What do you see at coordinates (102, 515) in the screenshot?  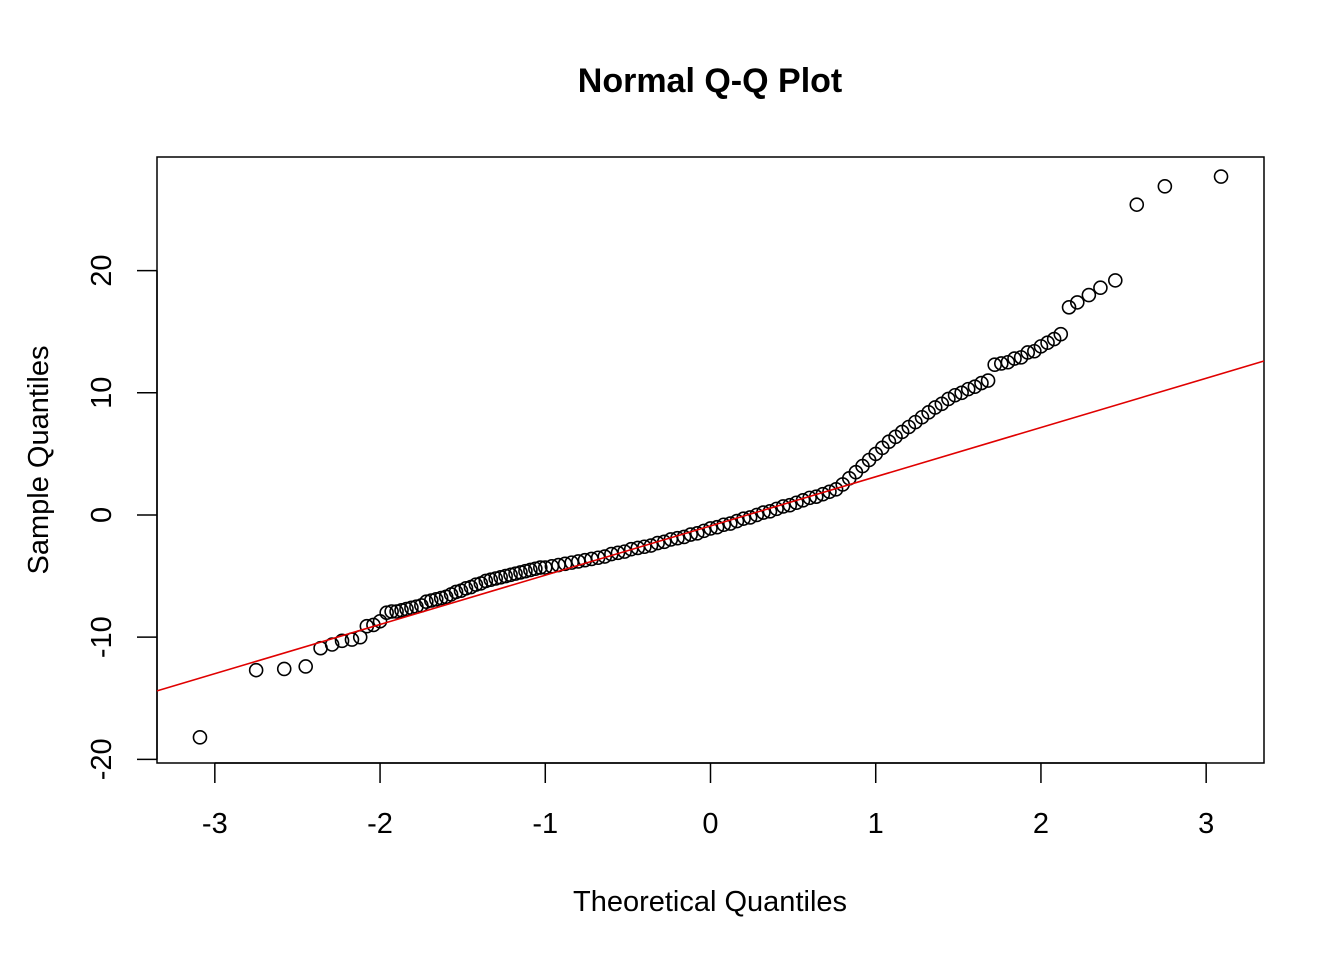 I see `y-tick-label: 0` at bounding box center [102, 515].